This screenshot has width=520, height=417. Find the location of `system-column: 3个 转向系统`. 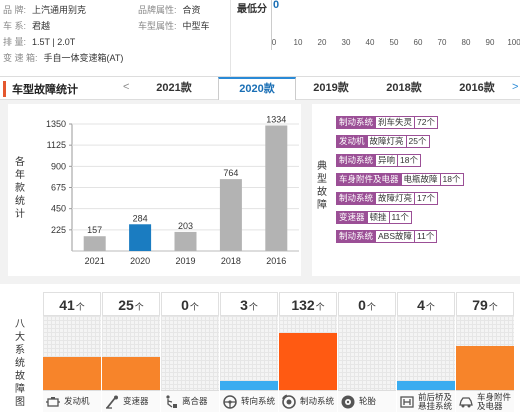

system-column: 3个 转向系统 is located at coordinates (249, 352).